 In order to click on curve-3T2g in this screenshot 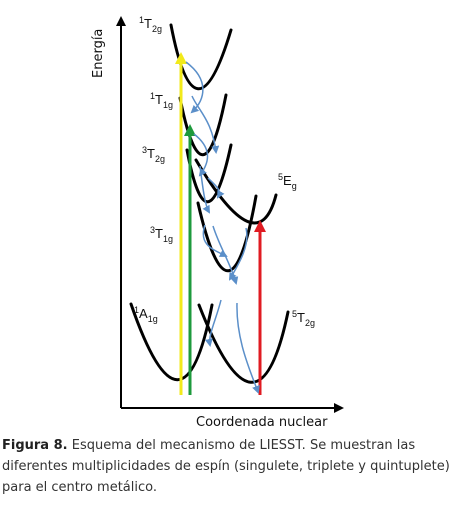, I will do `click(209, 173)`.